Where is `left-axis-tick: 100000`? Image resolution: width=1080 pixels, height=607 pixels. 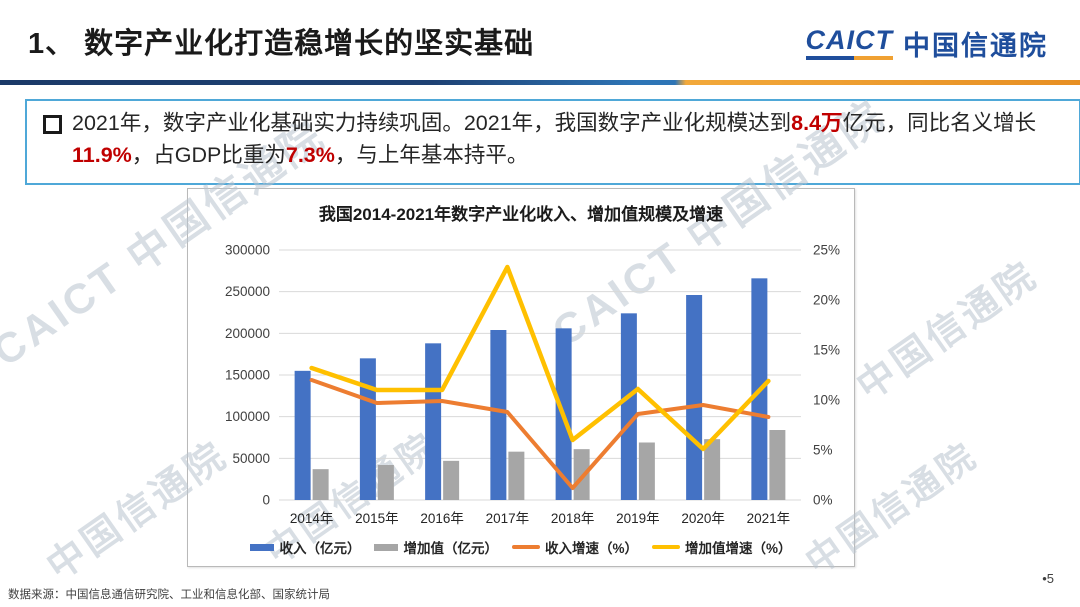 left-axis-tick: 100000 is located at coordinates (247, 416).